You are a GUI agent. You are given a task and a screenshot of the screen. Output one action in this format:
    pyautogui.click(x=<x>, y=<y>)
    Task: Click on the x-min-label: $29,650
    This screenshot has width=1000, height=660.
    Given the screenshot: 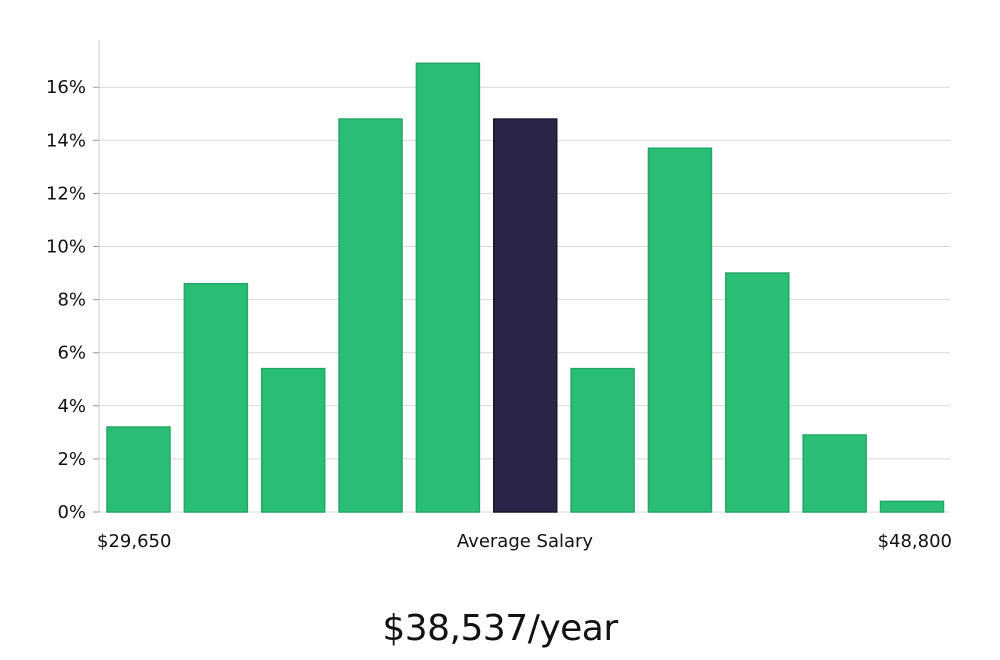 What is the action you would take?
    pyautogui.click(x=134, y=541)
    